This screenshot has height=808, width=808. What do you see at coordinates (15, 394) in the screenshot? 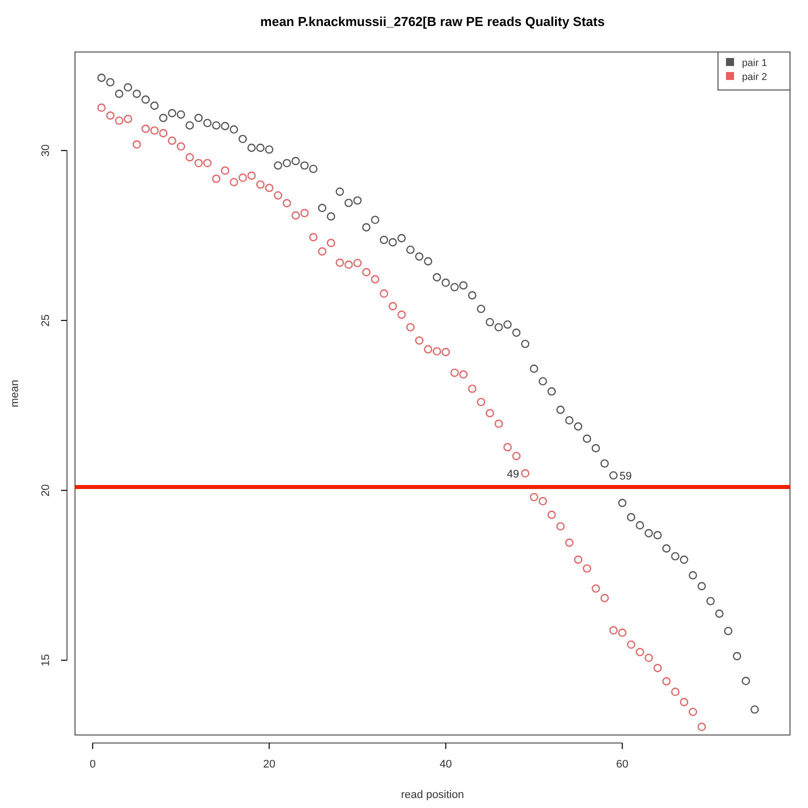
I see `y-axis-title: mean` at bounding box center [15, 394].